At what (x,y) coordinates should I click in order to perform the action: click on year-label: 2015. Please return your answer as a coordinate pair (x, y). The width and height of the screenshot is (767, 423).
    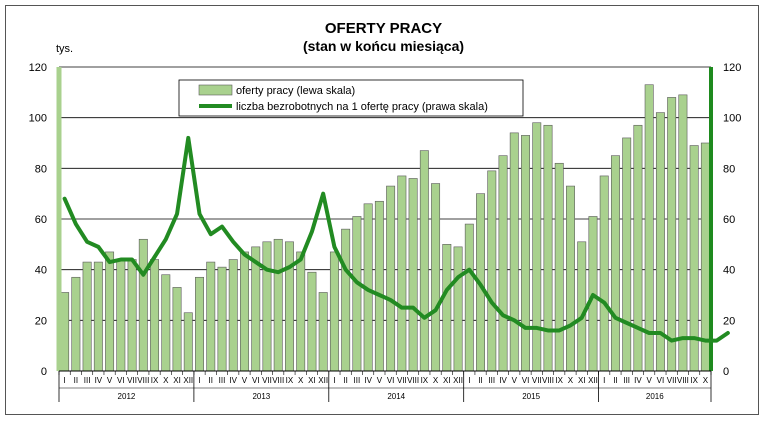
    Looking at the image, I should click on (531, 396).